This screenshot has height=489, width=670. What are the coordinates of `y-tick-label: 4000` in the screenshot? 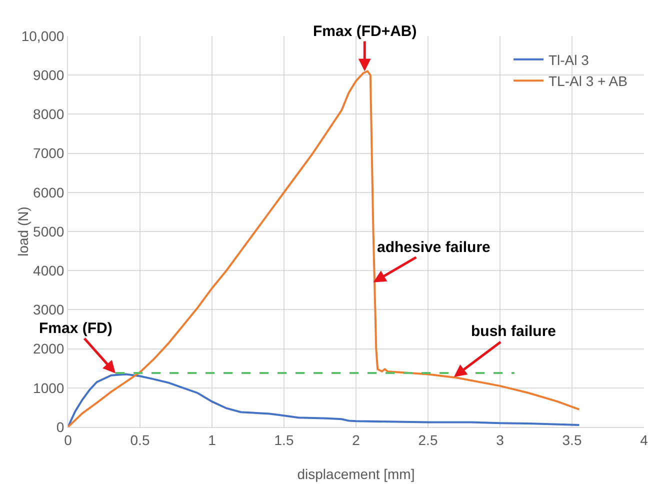 It's located at (48, 270).